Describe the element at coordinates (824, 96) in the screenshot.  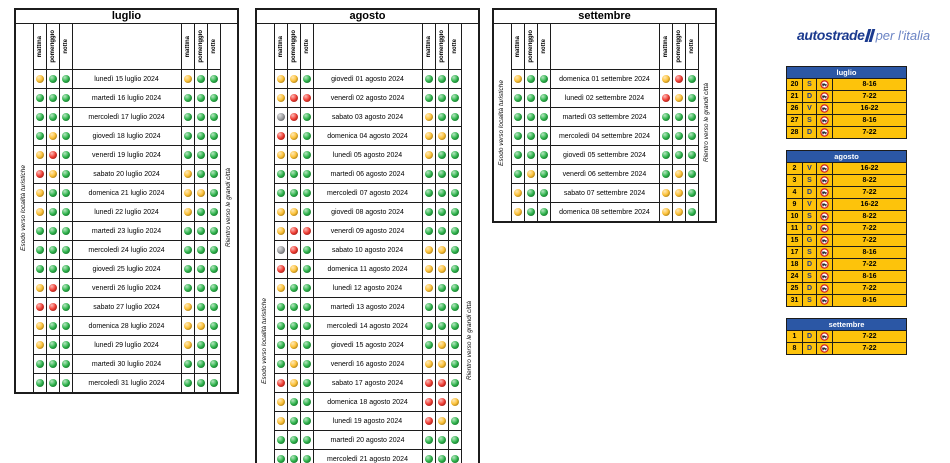
I see `truck-ban-icon` at that location.